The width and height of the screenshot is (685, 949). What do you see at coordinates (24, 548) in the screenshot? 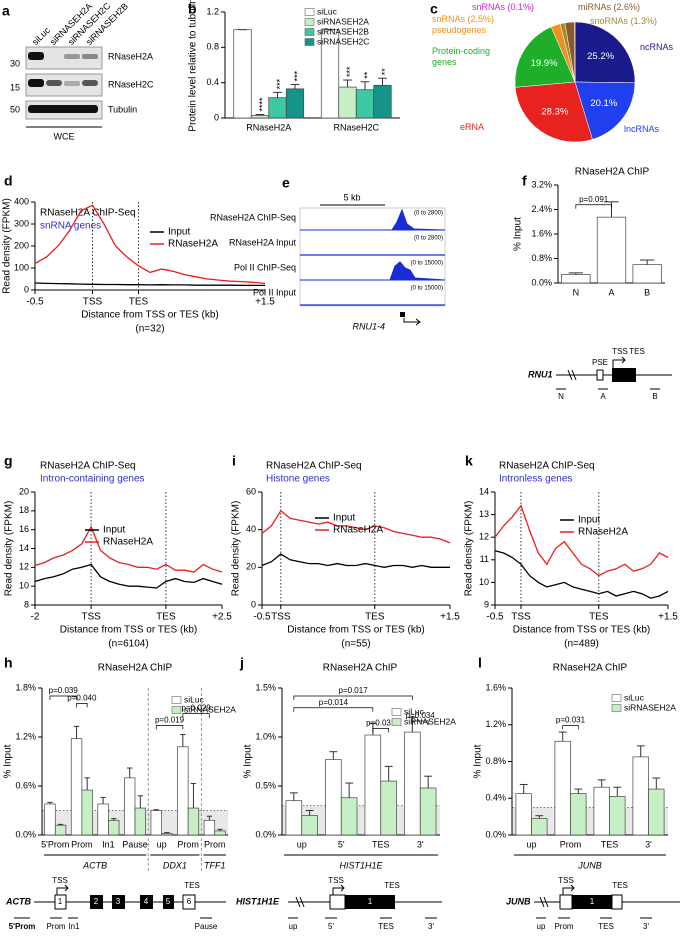
I see `y-tick-label: 14` at bounding box center [24, 548].